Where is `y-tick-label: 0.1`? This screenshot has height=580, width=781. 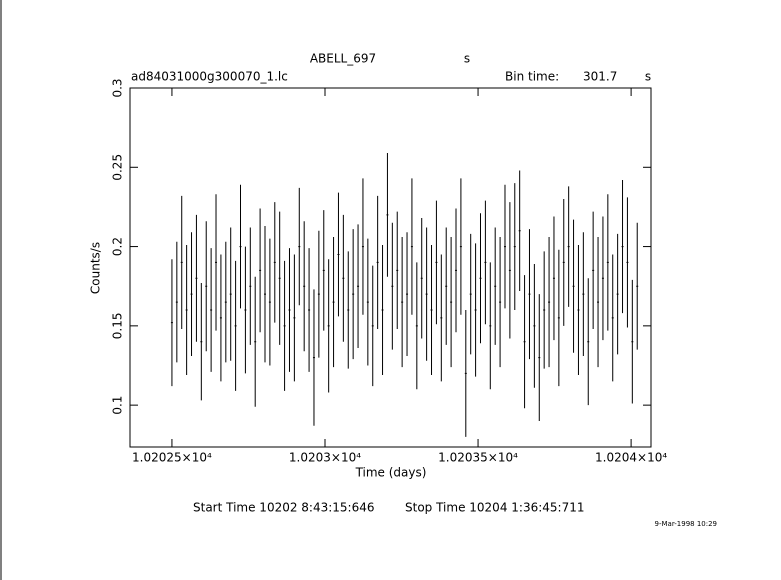 y-tick-label: 0.1 is located at coordinates (118, 405).